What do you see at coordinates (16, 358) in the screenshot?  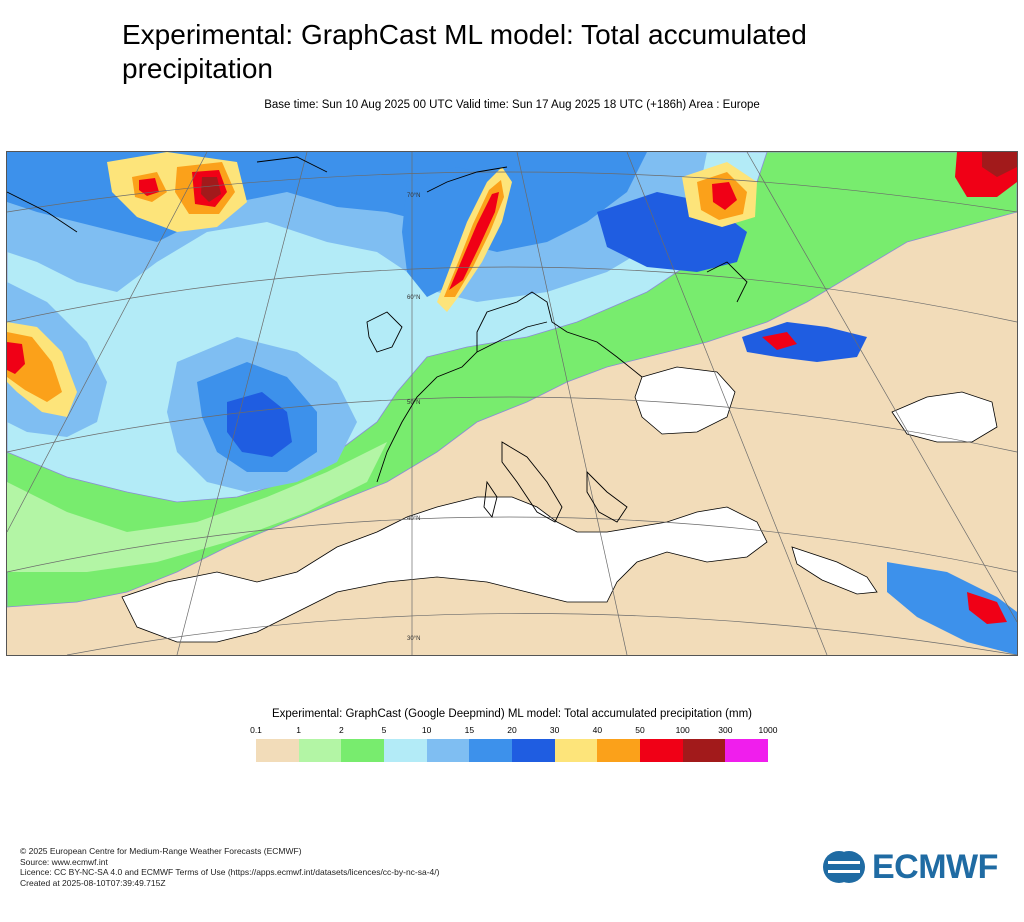 I see `precip-hotspot-west-red` at bounding box center [16, 358].